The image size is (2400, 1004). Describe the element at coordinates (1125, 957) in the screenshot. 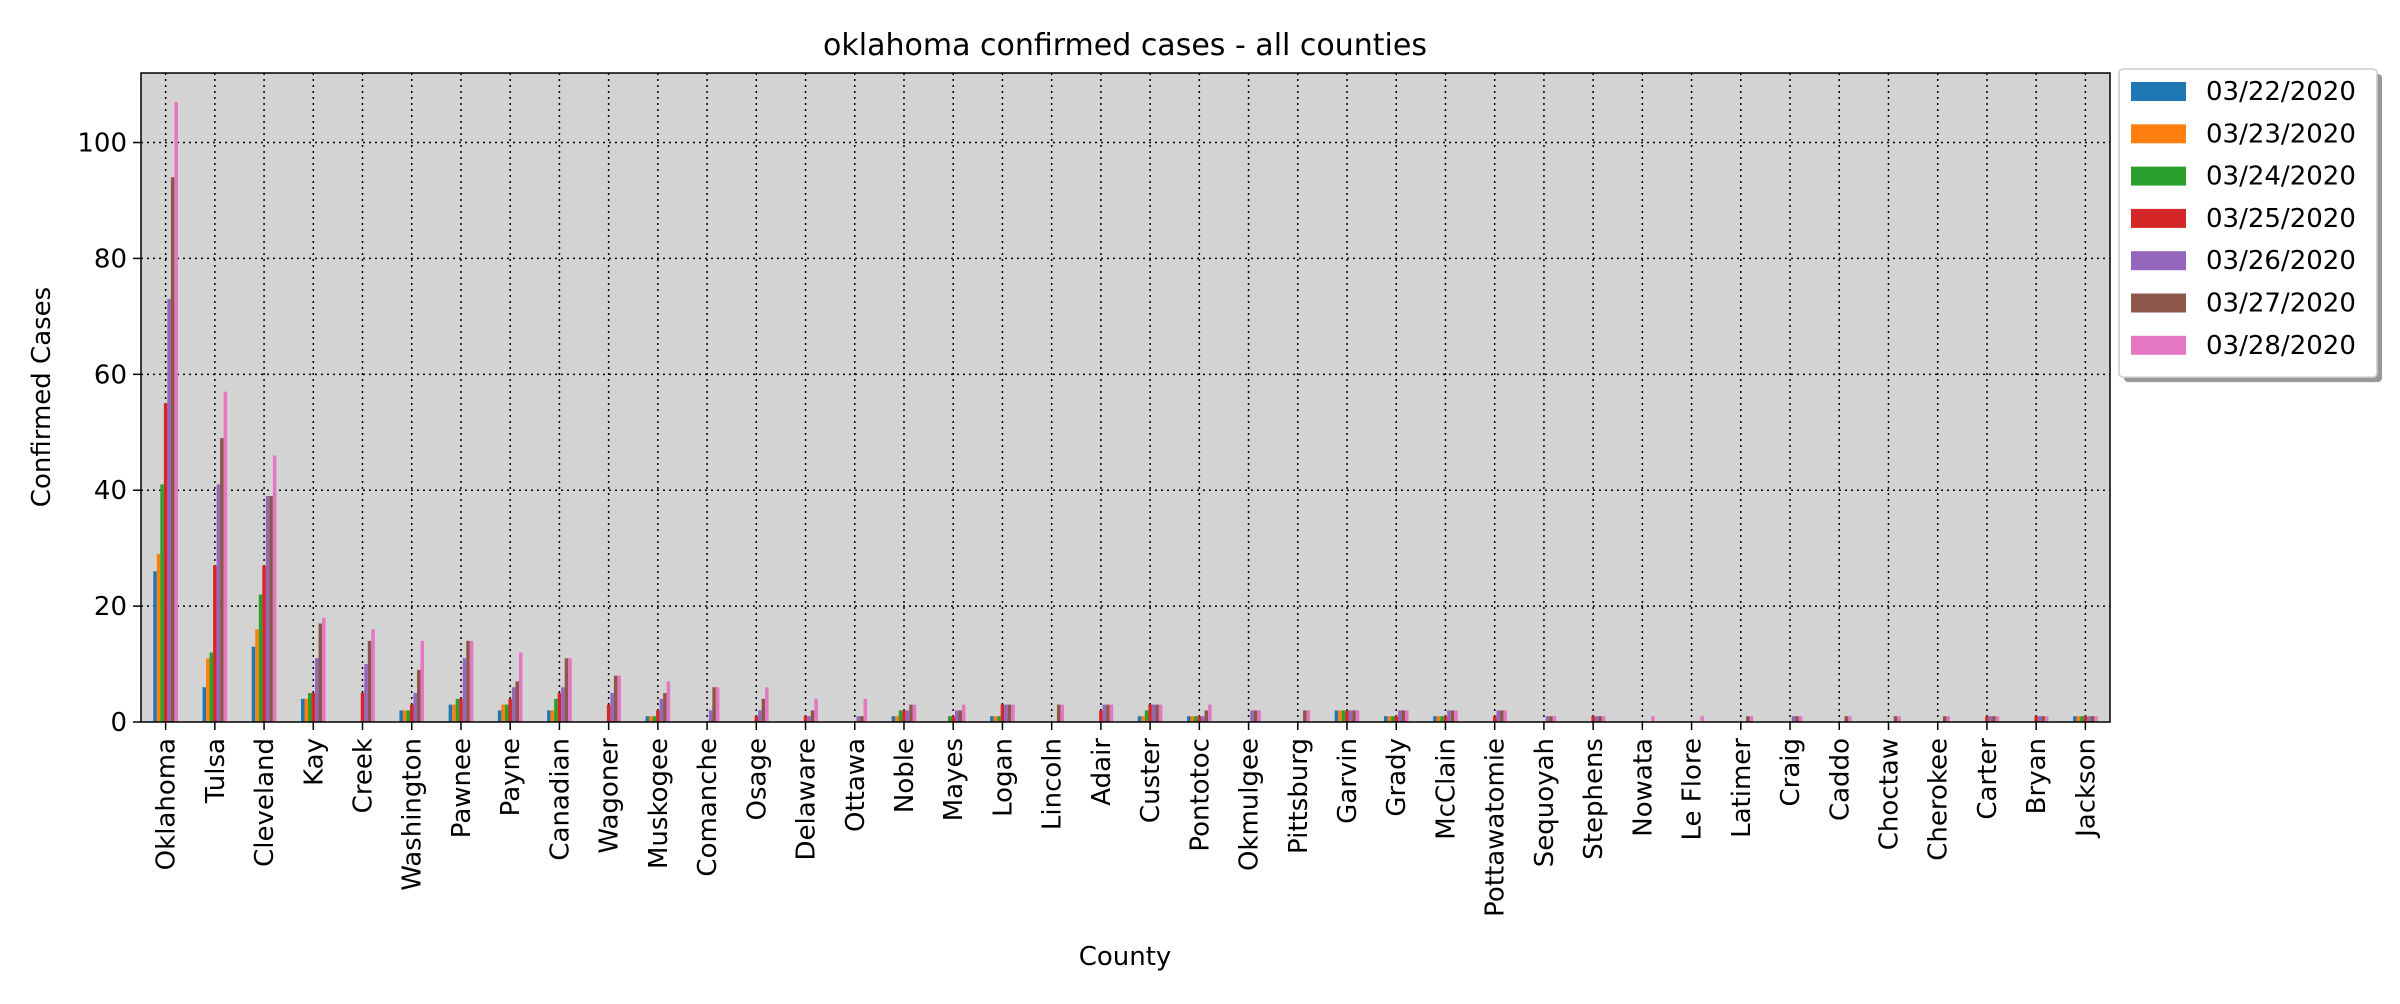

I see `x-axis-label: County` at that location.